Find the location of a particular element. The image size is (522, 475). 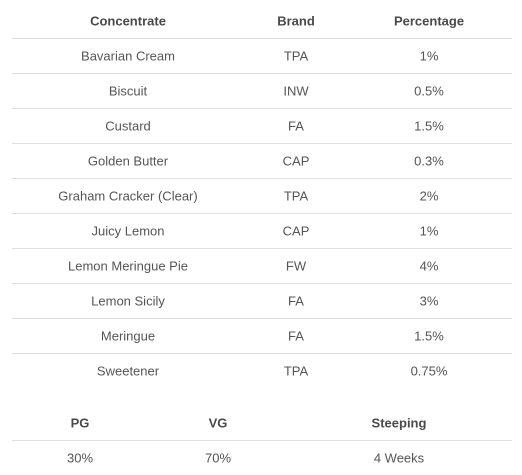

table-cell: 0.3% is located at coordinates (429, 161).